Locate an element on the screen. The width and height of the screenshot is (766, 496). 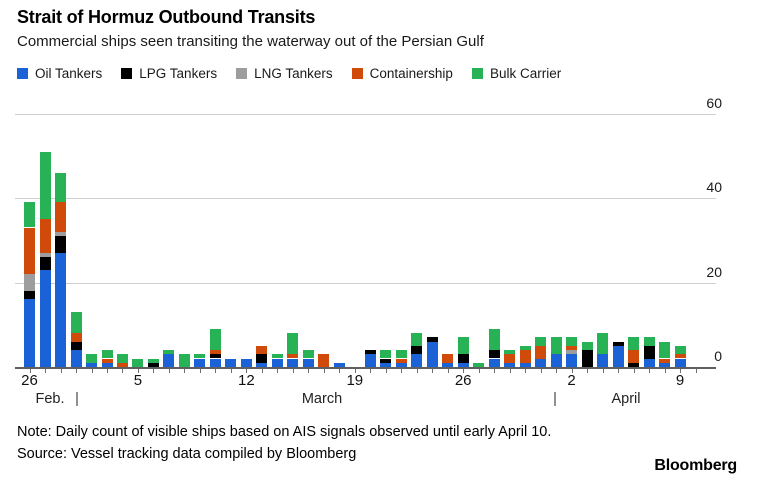
swatch-green-icon is located at coordinates (477, 73).